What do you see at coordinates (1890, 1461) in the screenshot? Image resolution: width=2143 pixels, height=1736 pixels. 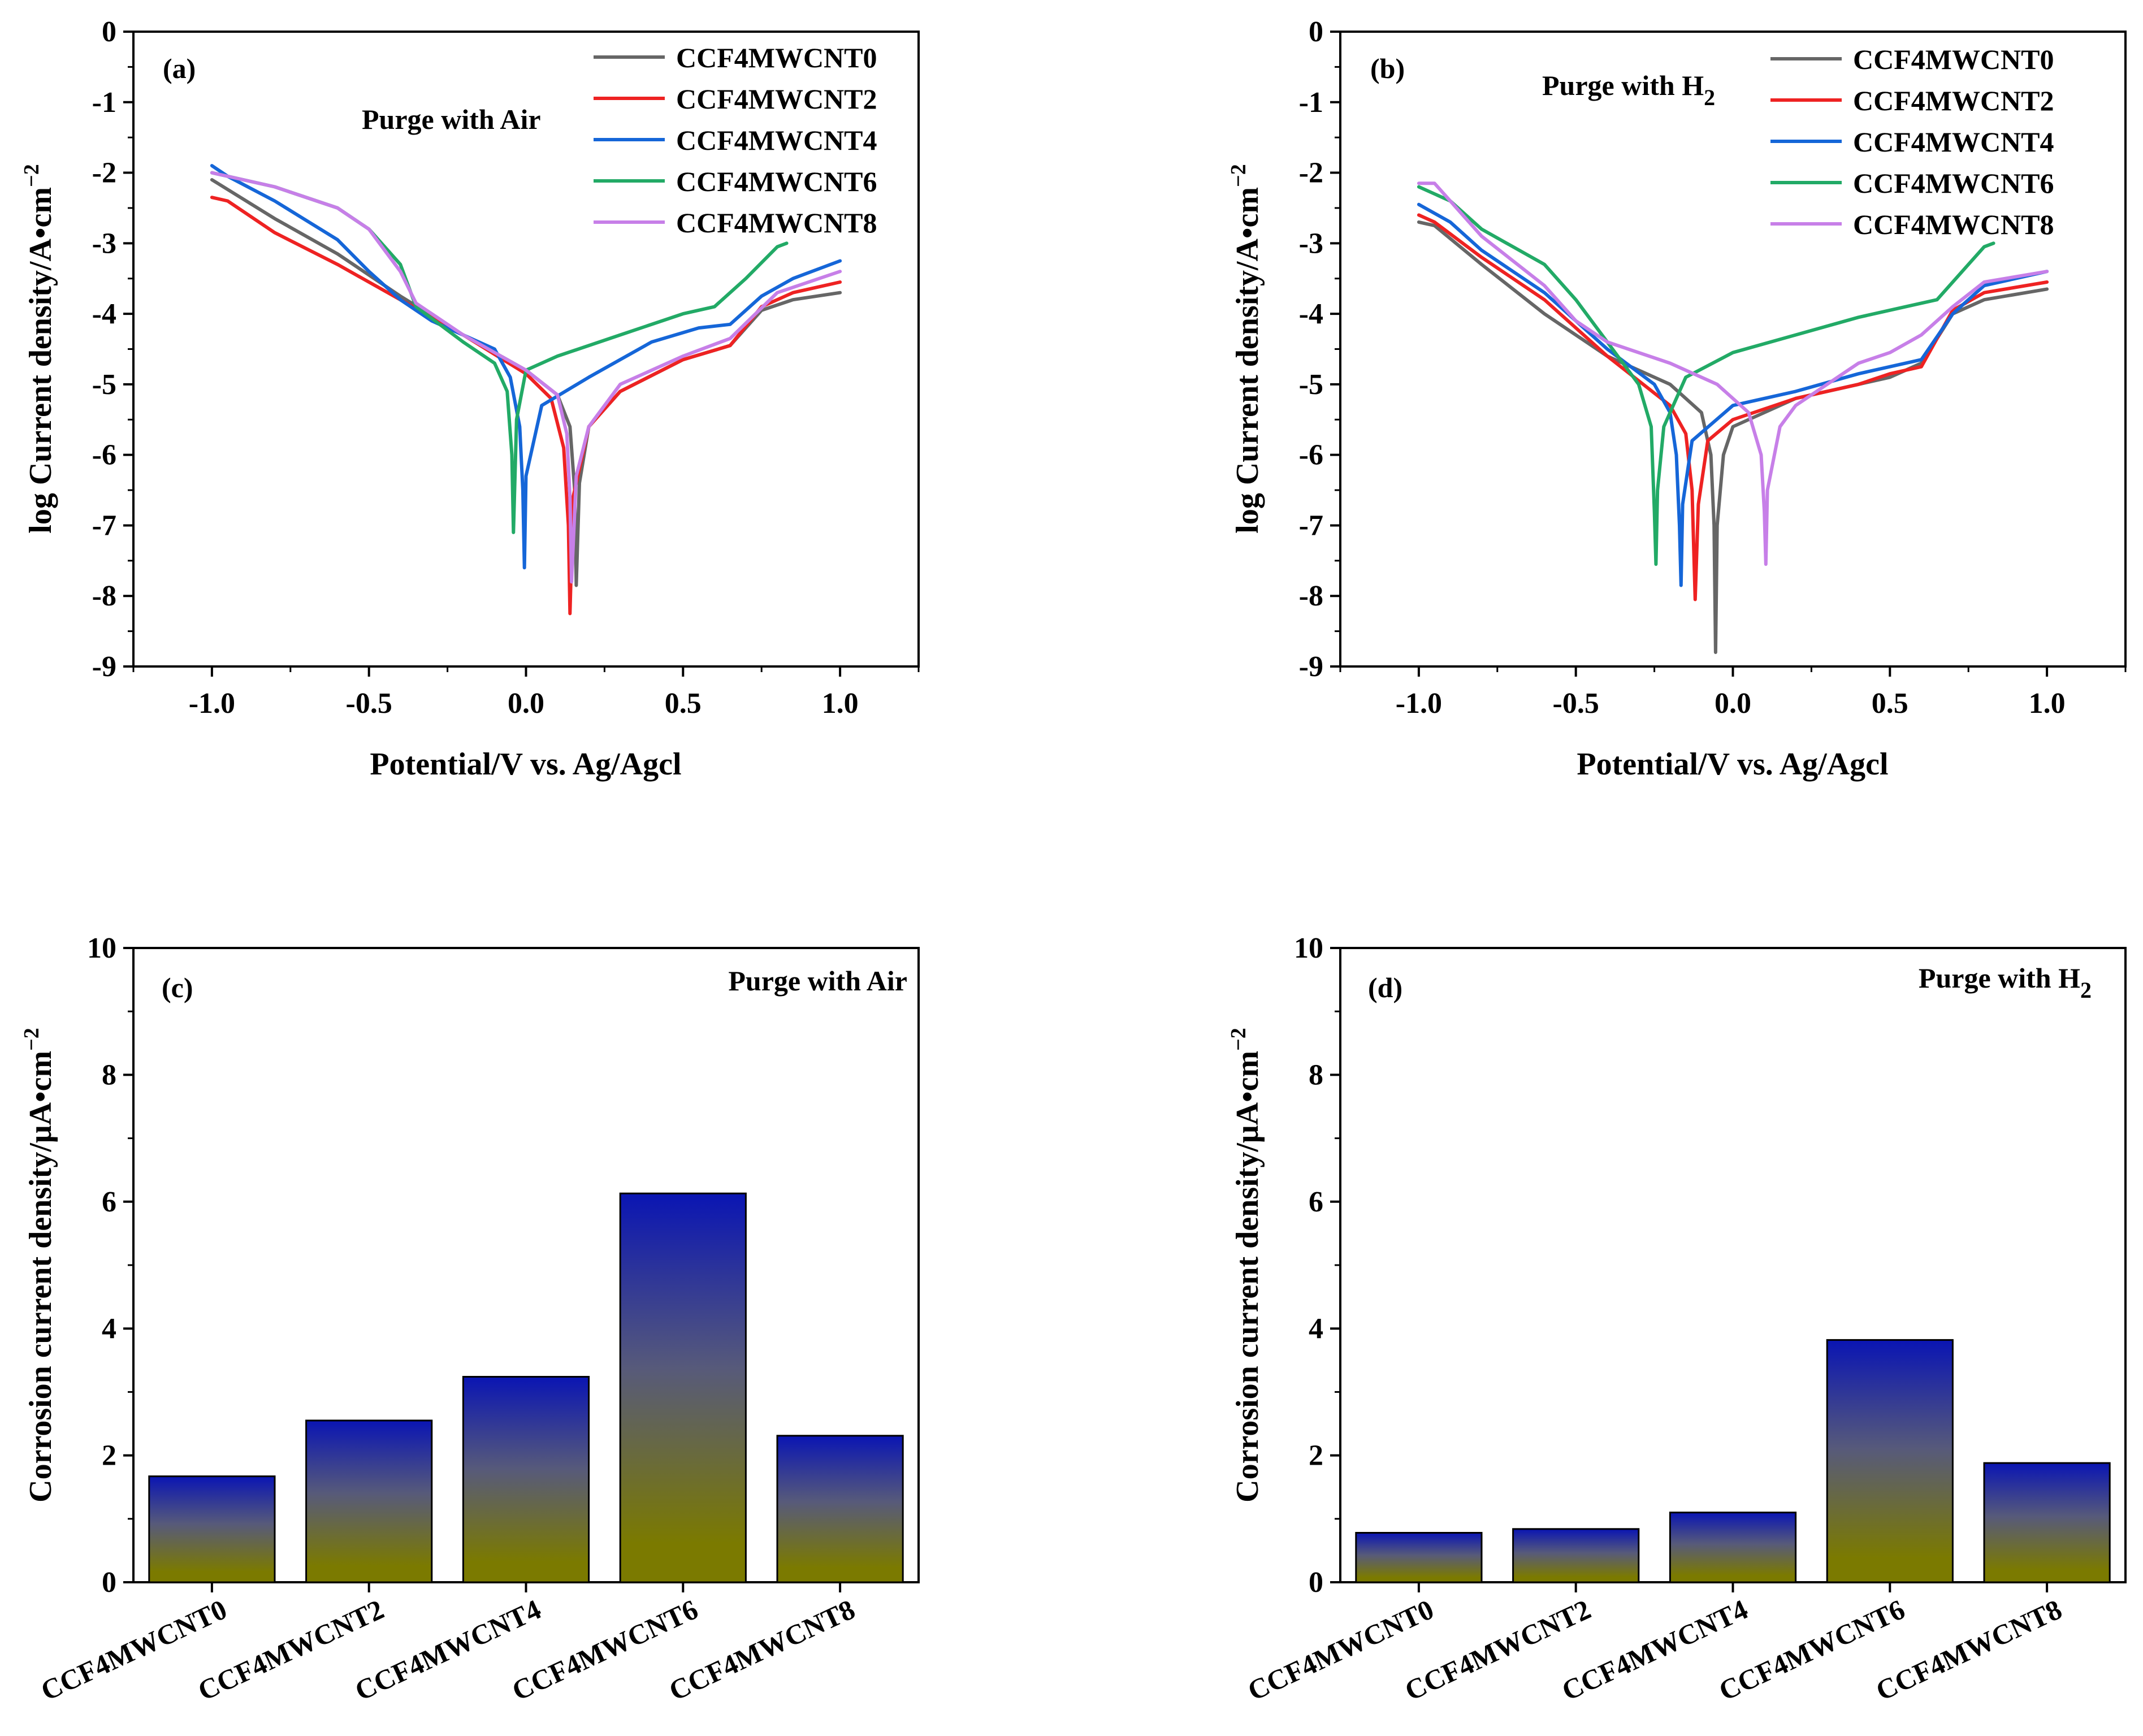 I see `bar-ccf4mwcnt6` at bounding box center [1890, 1461].